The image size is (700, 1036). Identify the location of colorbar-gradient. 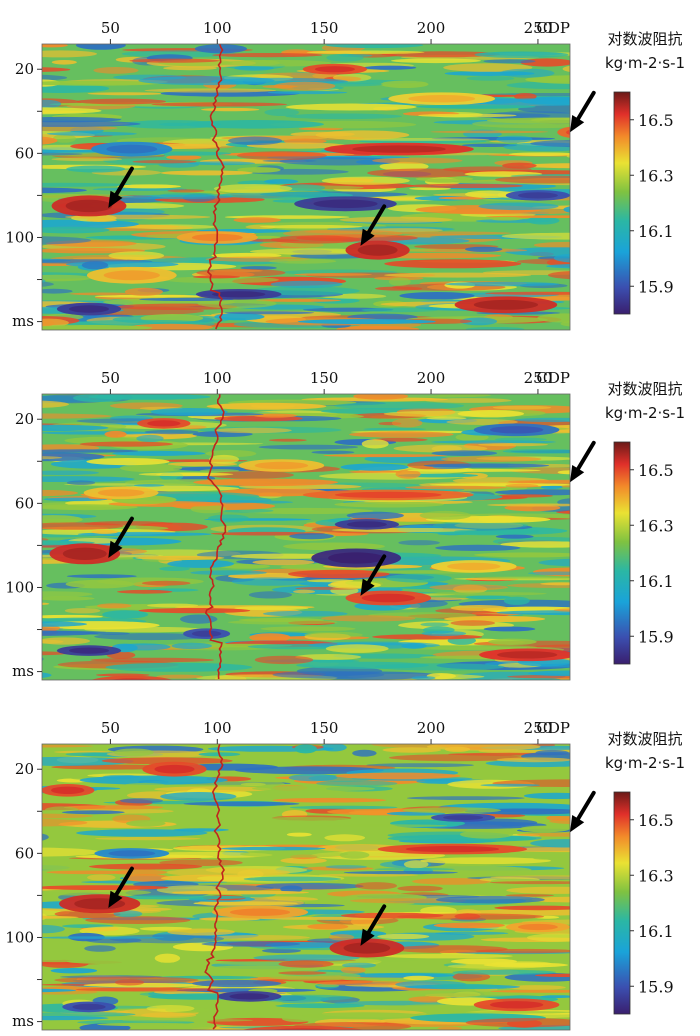
(622, 553).